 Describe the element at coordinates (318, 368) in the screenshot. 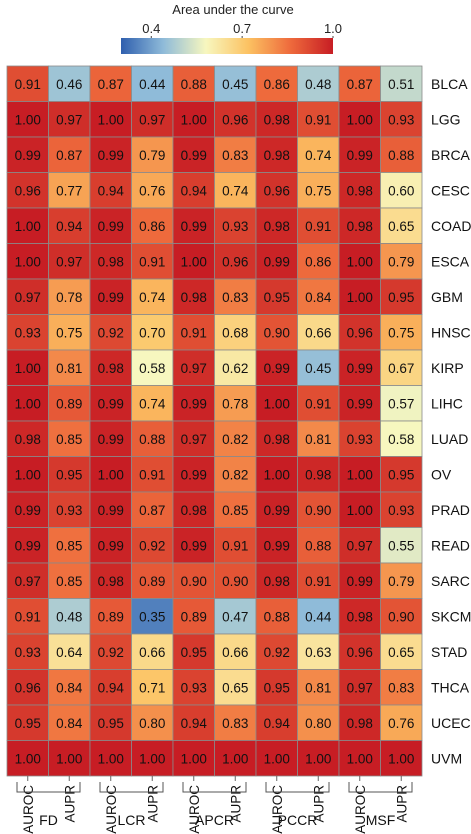

I see `cell-value-label: 0.45` at that location.